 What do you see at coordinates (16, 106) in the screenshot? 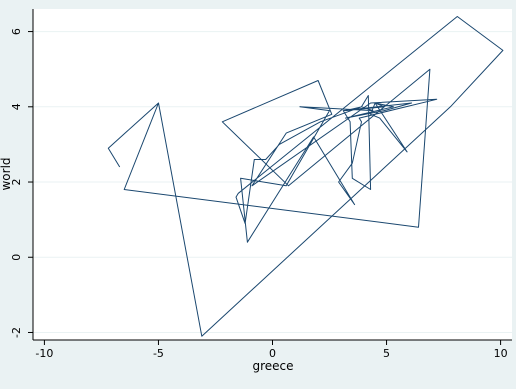
I see `y-tick-label: 4` at bounding box center [16, 106].